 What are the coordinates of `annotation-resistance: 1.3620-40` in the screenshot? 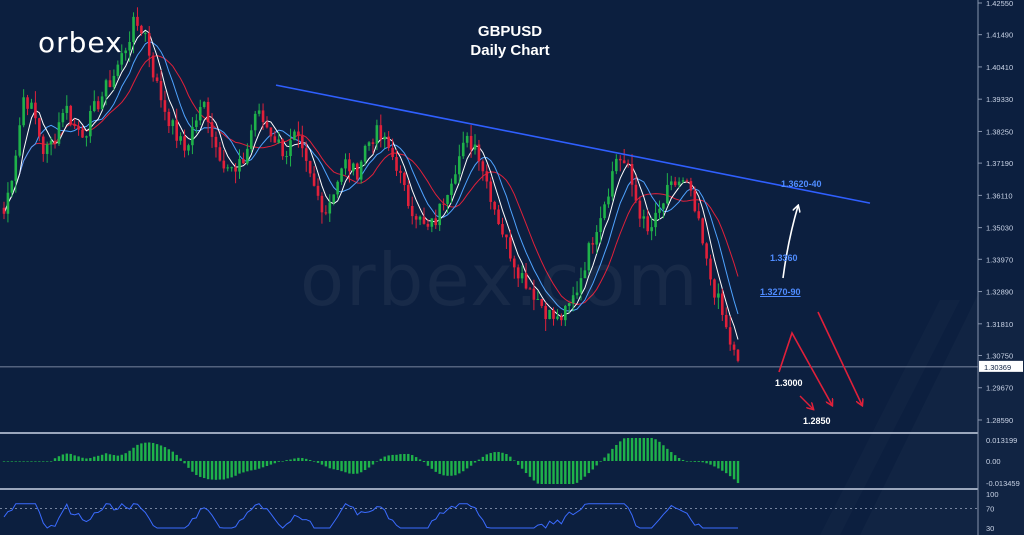 It's located at (801, 184).